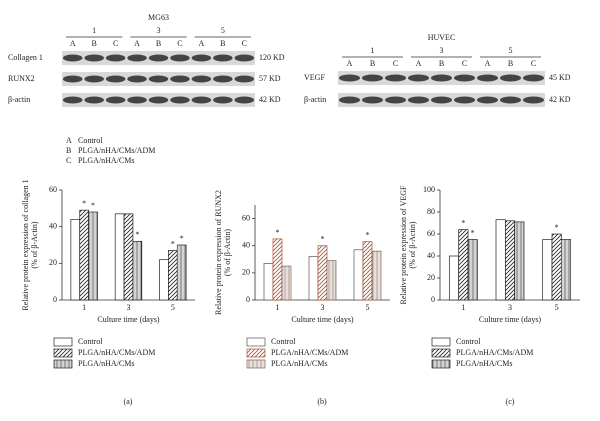 This screenshot has width=600, height=421. Describe the element at coordinates (278, 307) in the screenshot. I see `x-tick-label: 1` at that location.